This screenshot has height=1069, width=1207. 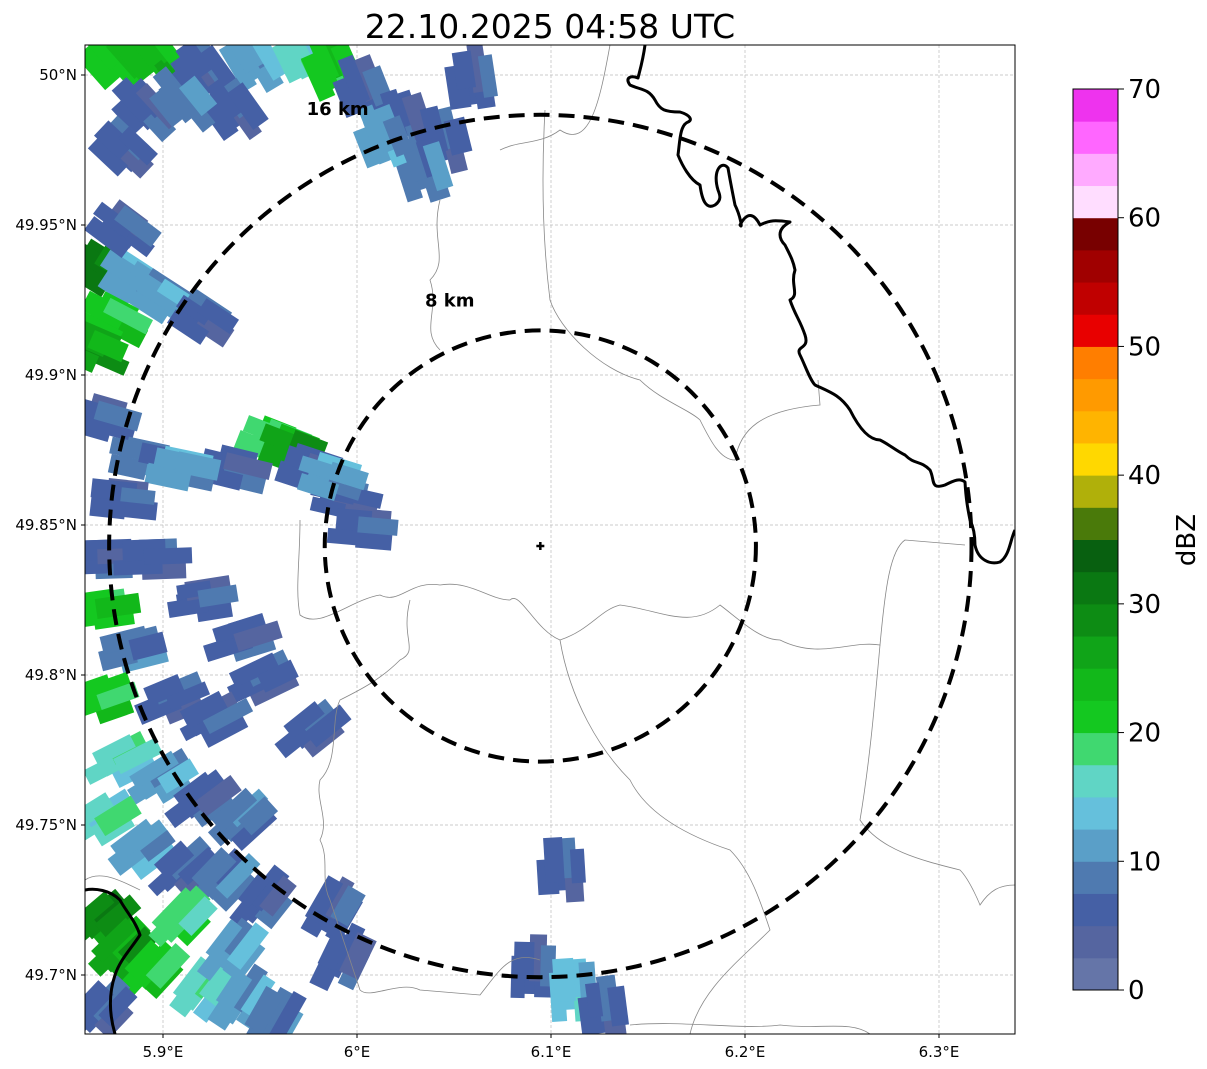 I want to click on x-tick-label: 6.1°E, so click(x=551, y=1052).